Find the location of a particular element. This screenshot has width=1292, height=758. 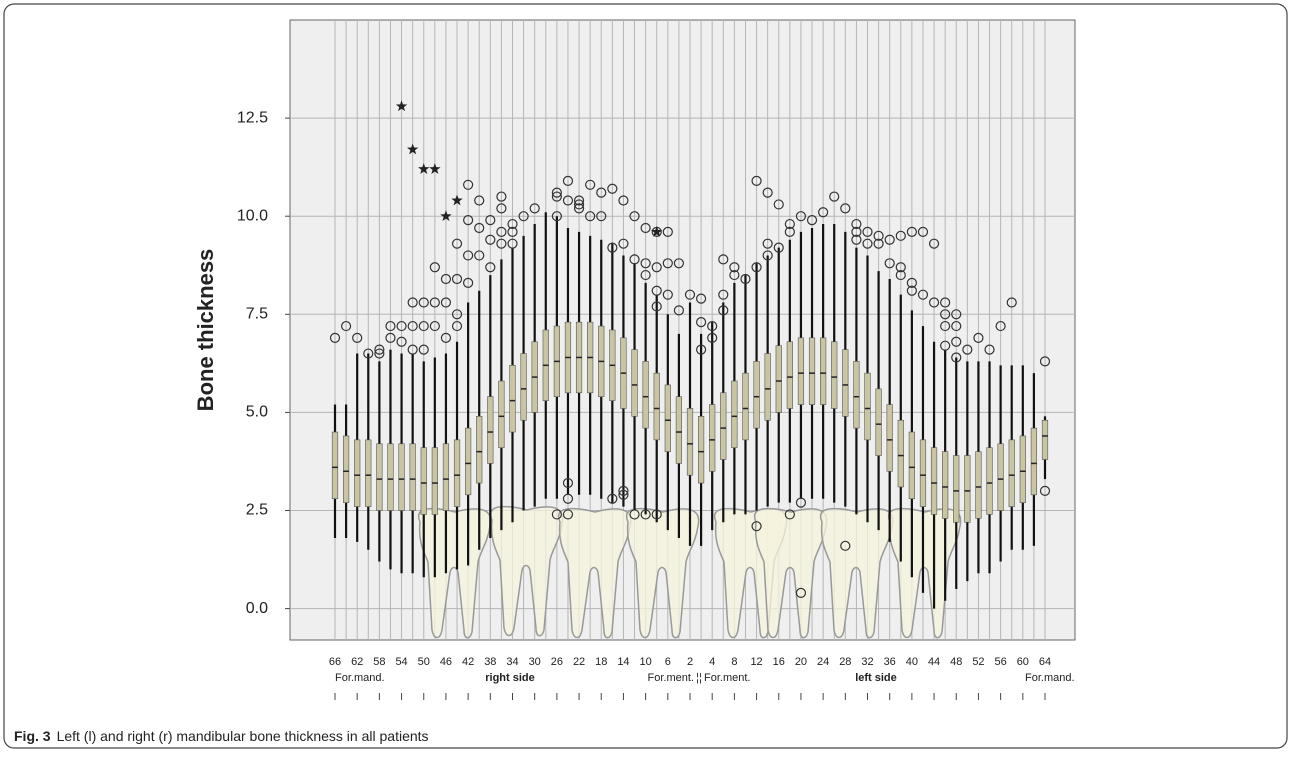

y-axis-title: Bone thickness is located at coordinates (205, 330).